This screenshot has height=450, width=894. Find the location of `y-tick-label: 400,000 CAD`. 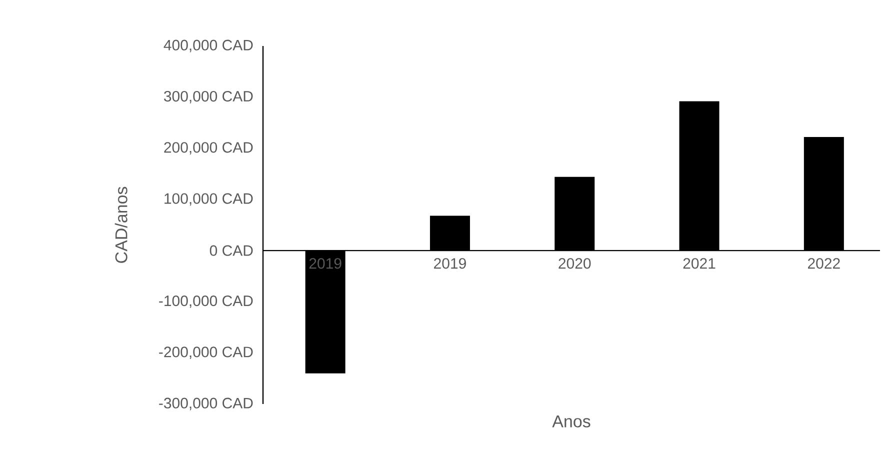

y-tick-label: 400,000 CAD is located at coordinates (208, 46).